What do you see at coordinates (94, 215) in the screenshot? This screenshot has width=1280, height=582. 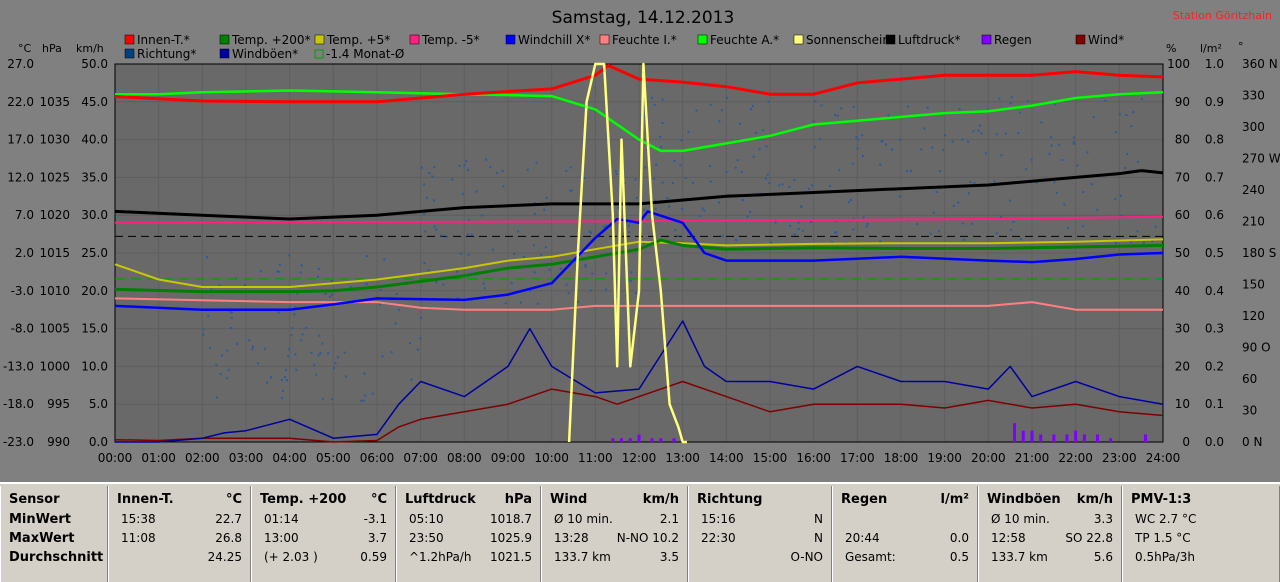 I see `wind-tick-label: 30.0` at bounding box center [94, 215].